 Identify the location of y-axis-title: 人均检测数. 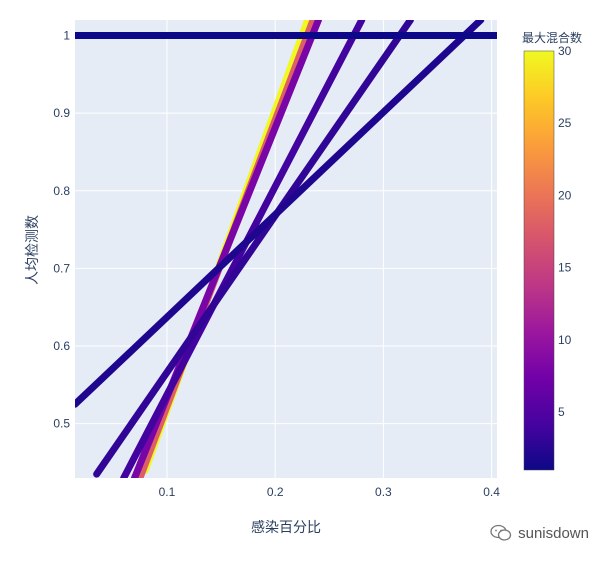
(32, 250).